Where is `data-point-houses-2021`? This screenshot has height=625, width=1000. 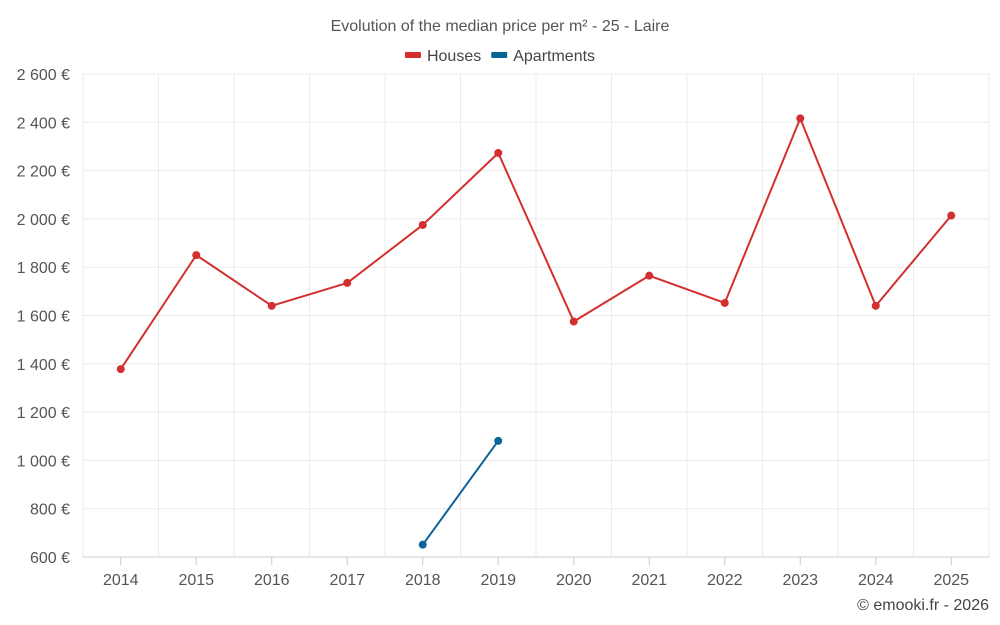 data-point-houses-2021 is located at coordinates (649, 275).